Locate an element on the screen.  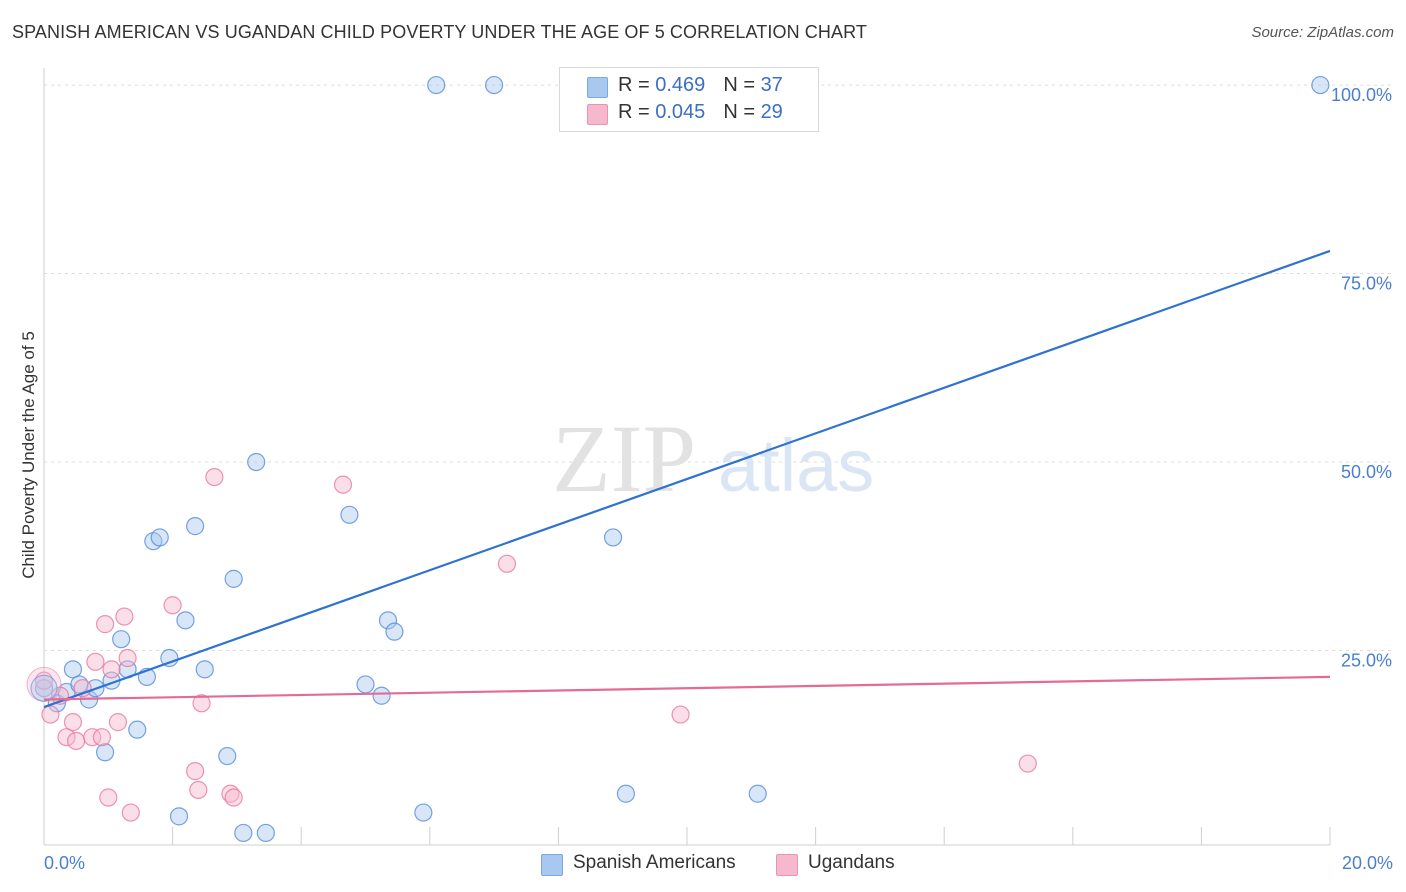
bottom-legend-label: Ugandans is located at coordinates (851, 862).